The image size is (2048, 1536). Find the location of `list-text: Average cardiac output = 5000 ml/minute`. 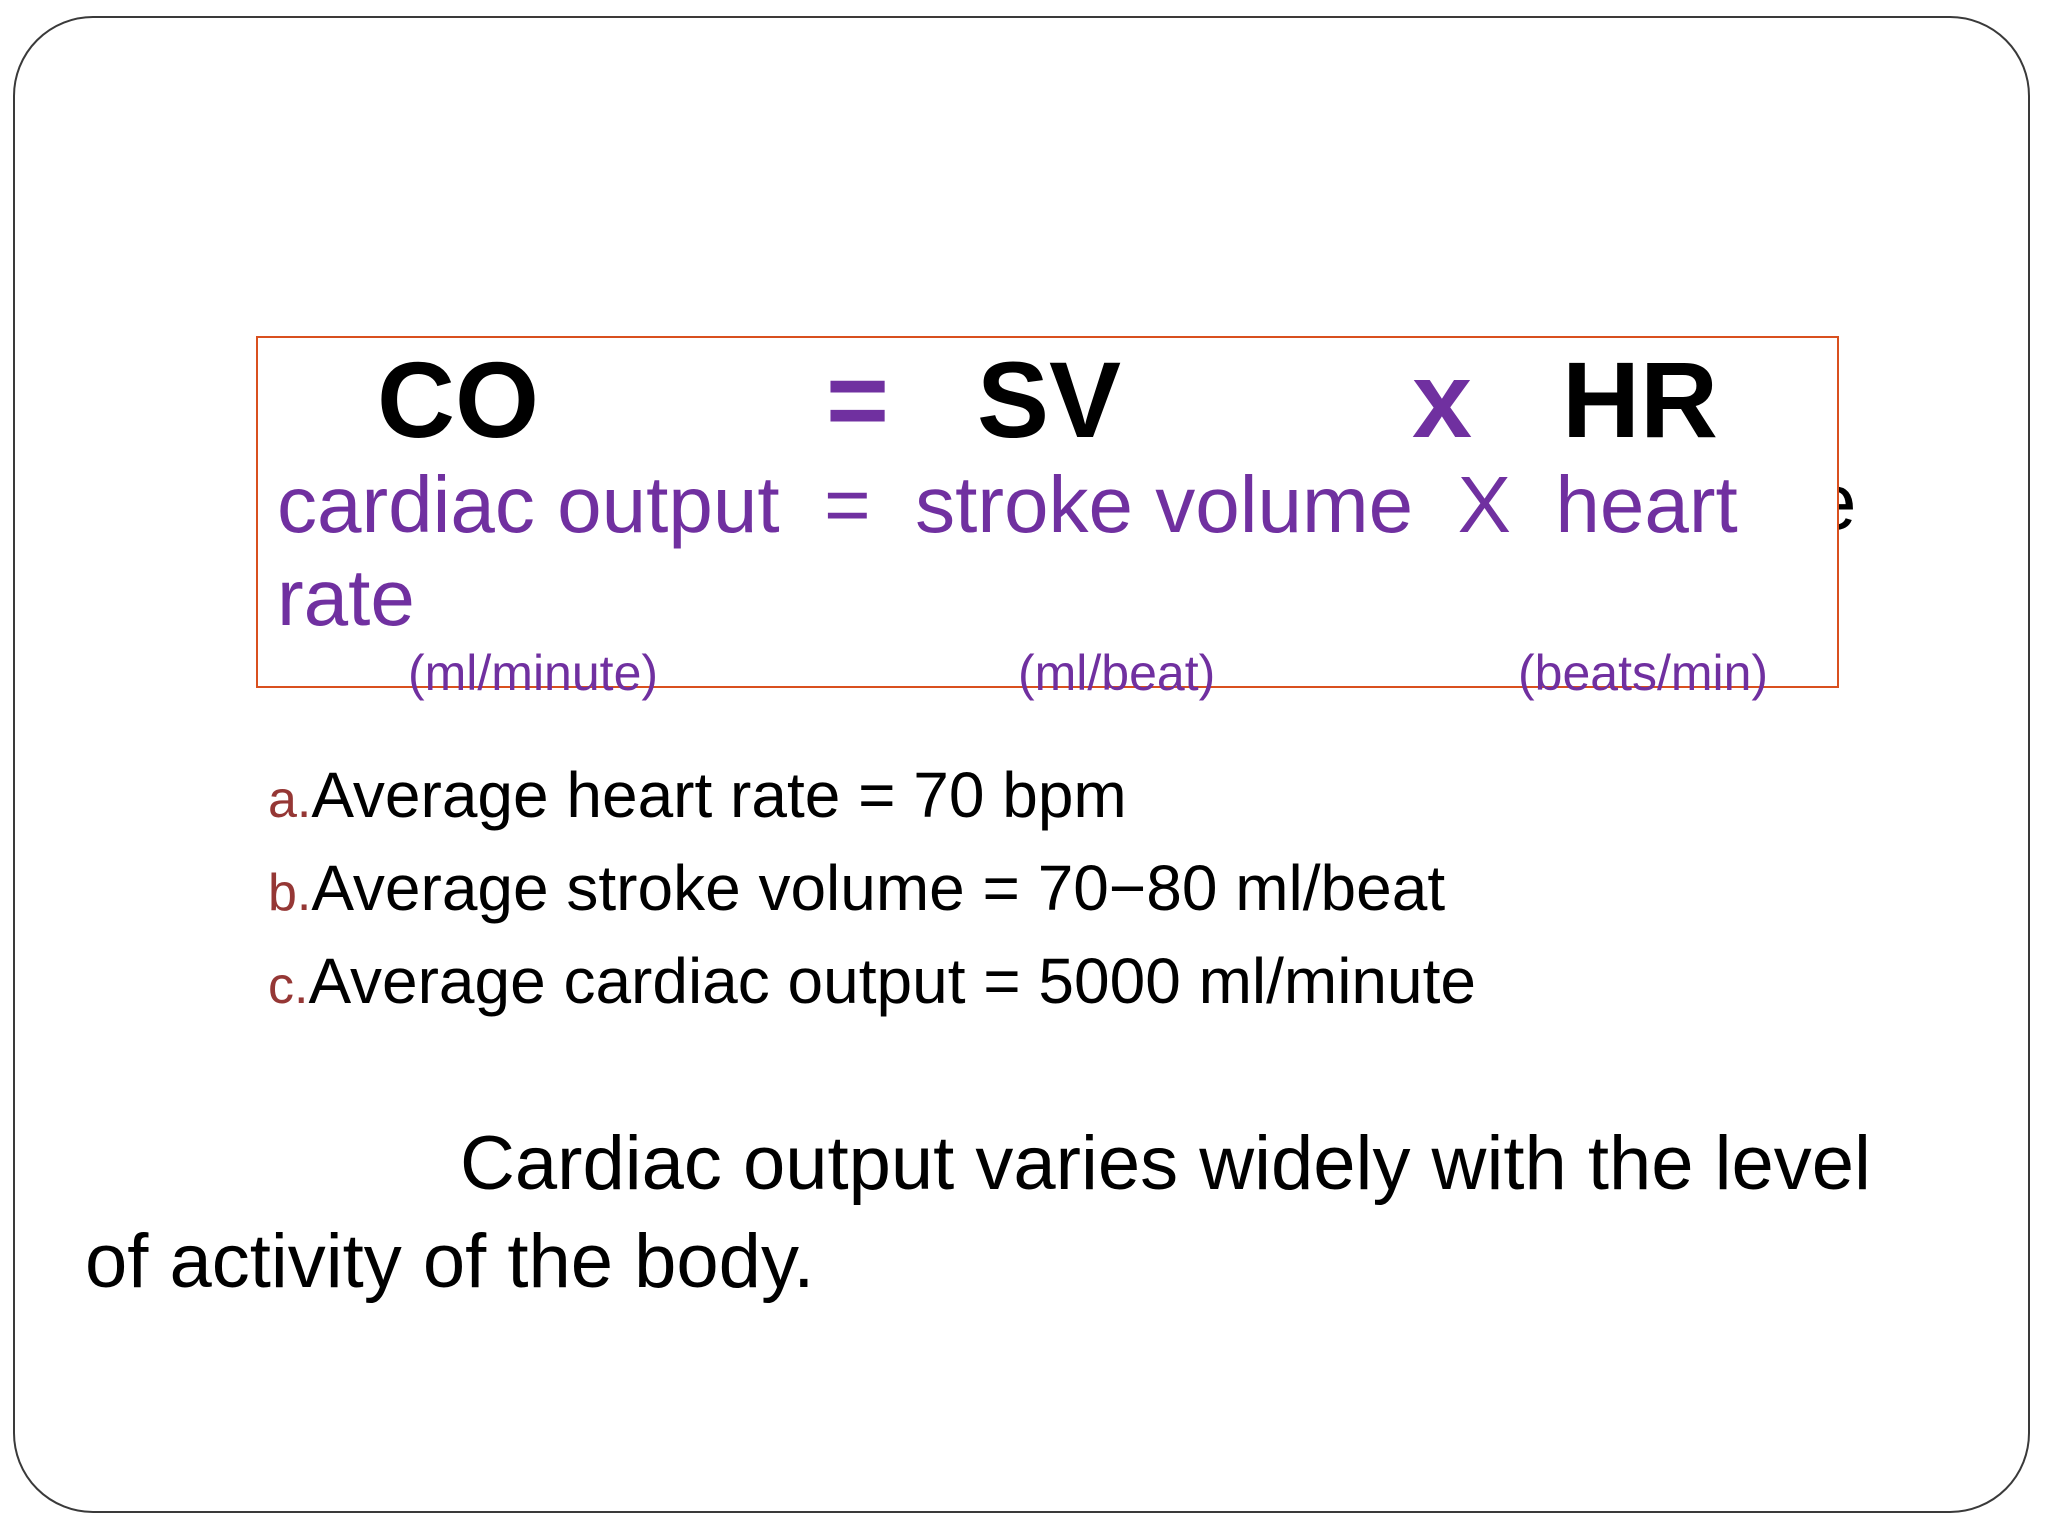

list-text: Average cardiac output = 5000 ml/minute is located at coordinates (892, 981).